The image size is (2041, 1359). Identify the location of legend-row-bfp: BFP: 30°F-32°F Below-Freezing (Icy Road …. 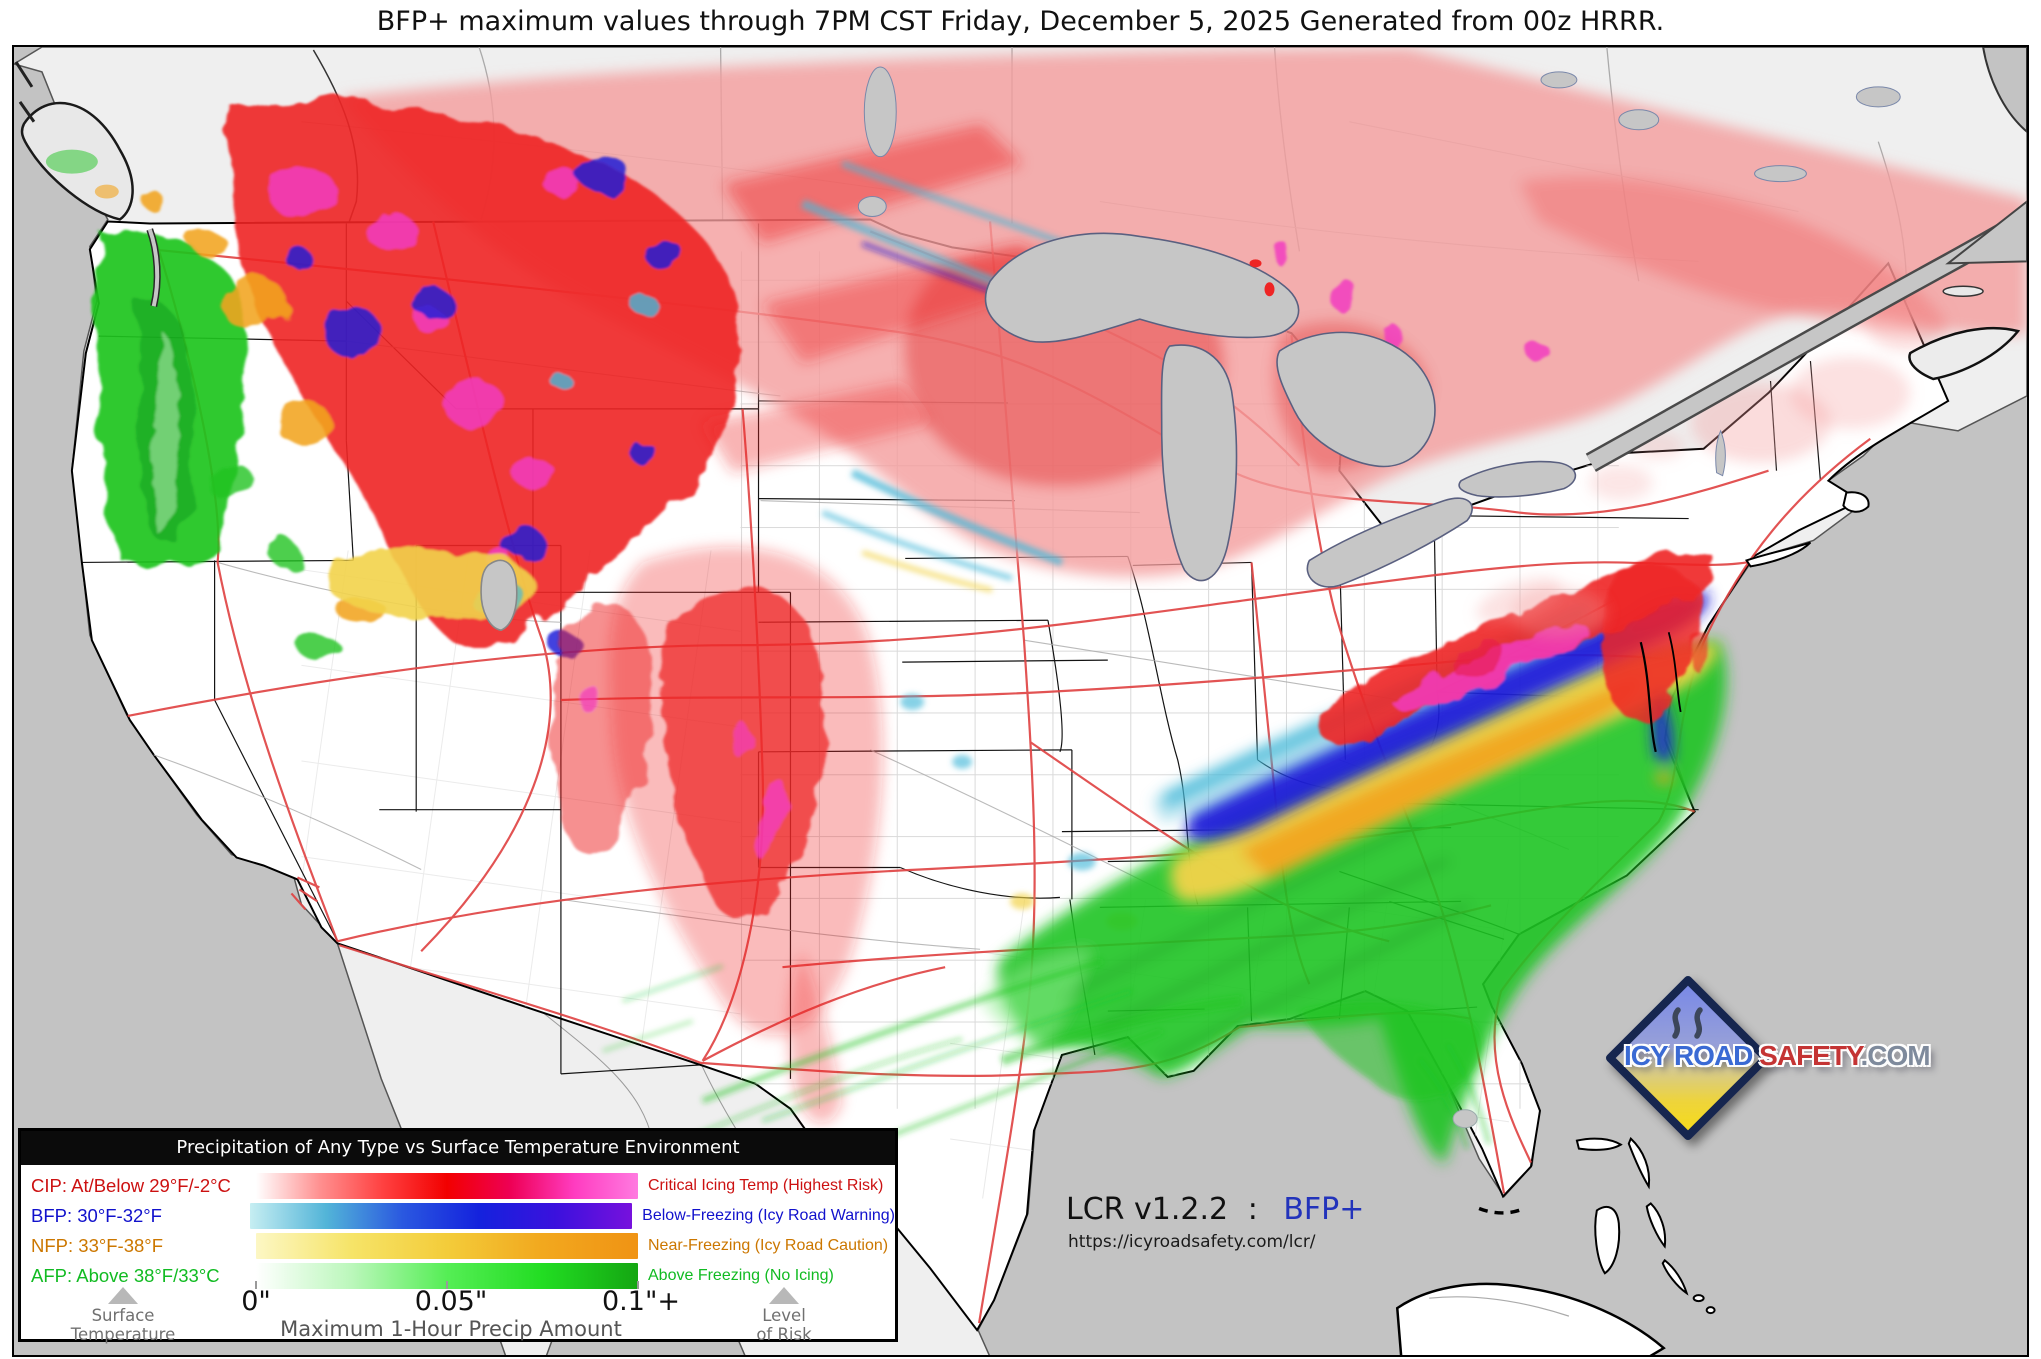
(458, 1216).